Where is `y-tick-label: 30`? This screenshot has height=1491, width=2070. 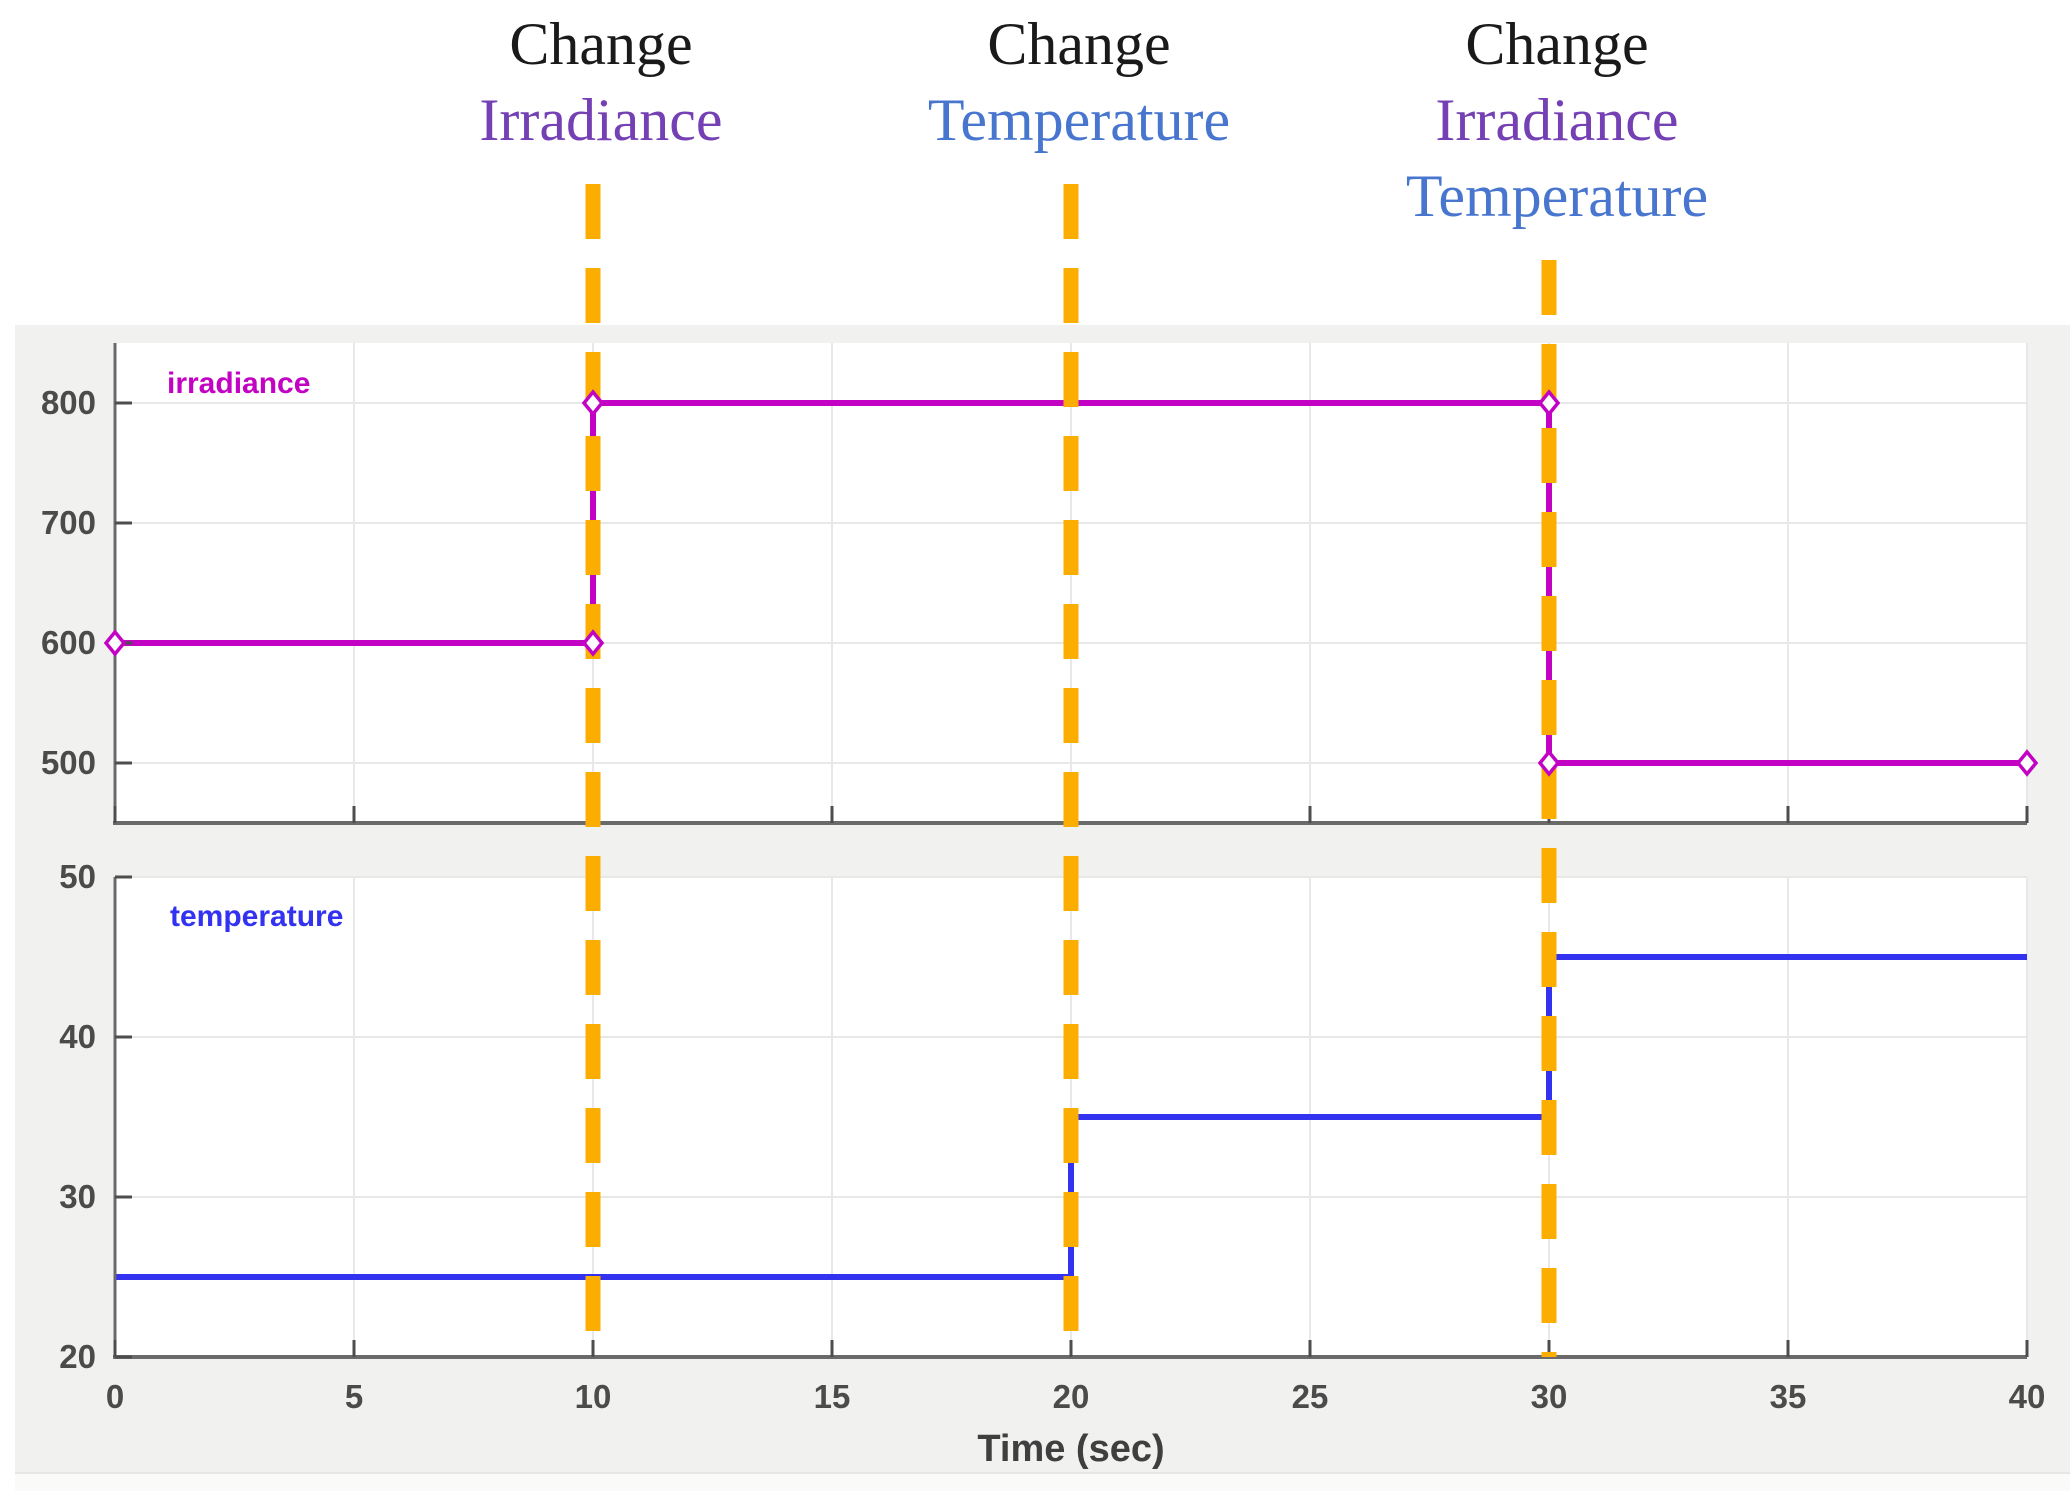
y-tick-label: 30 is located at coordinates (77, 1196).